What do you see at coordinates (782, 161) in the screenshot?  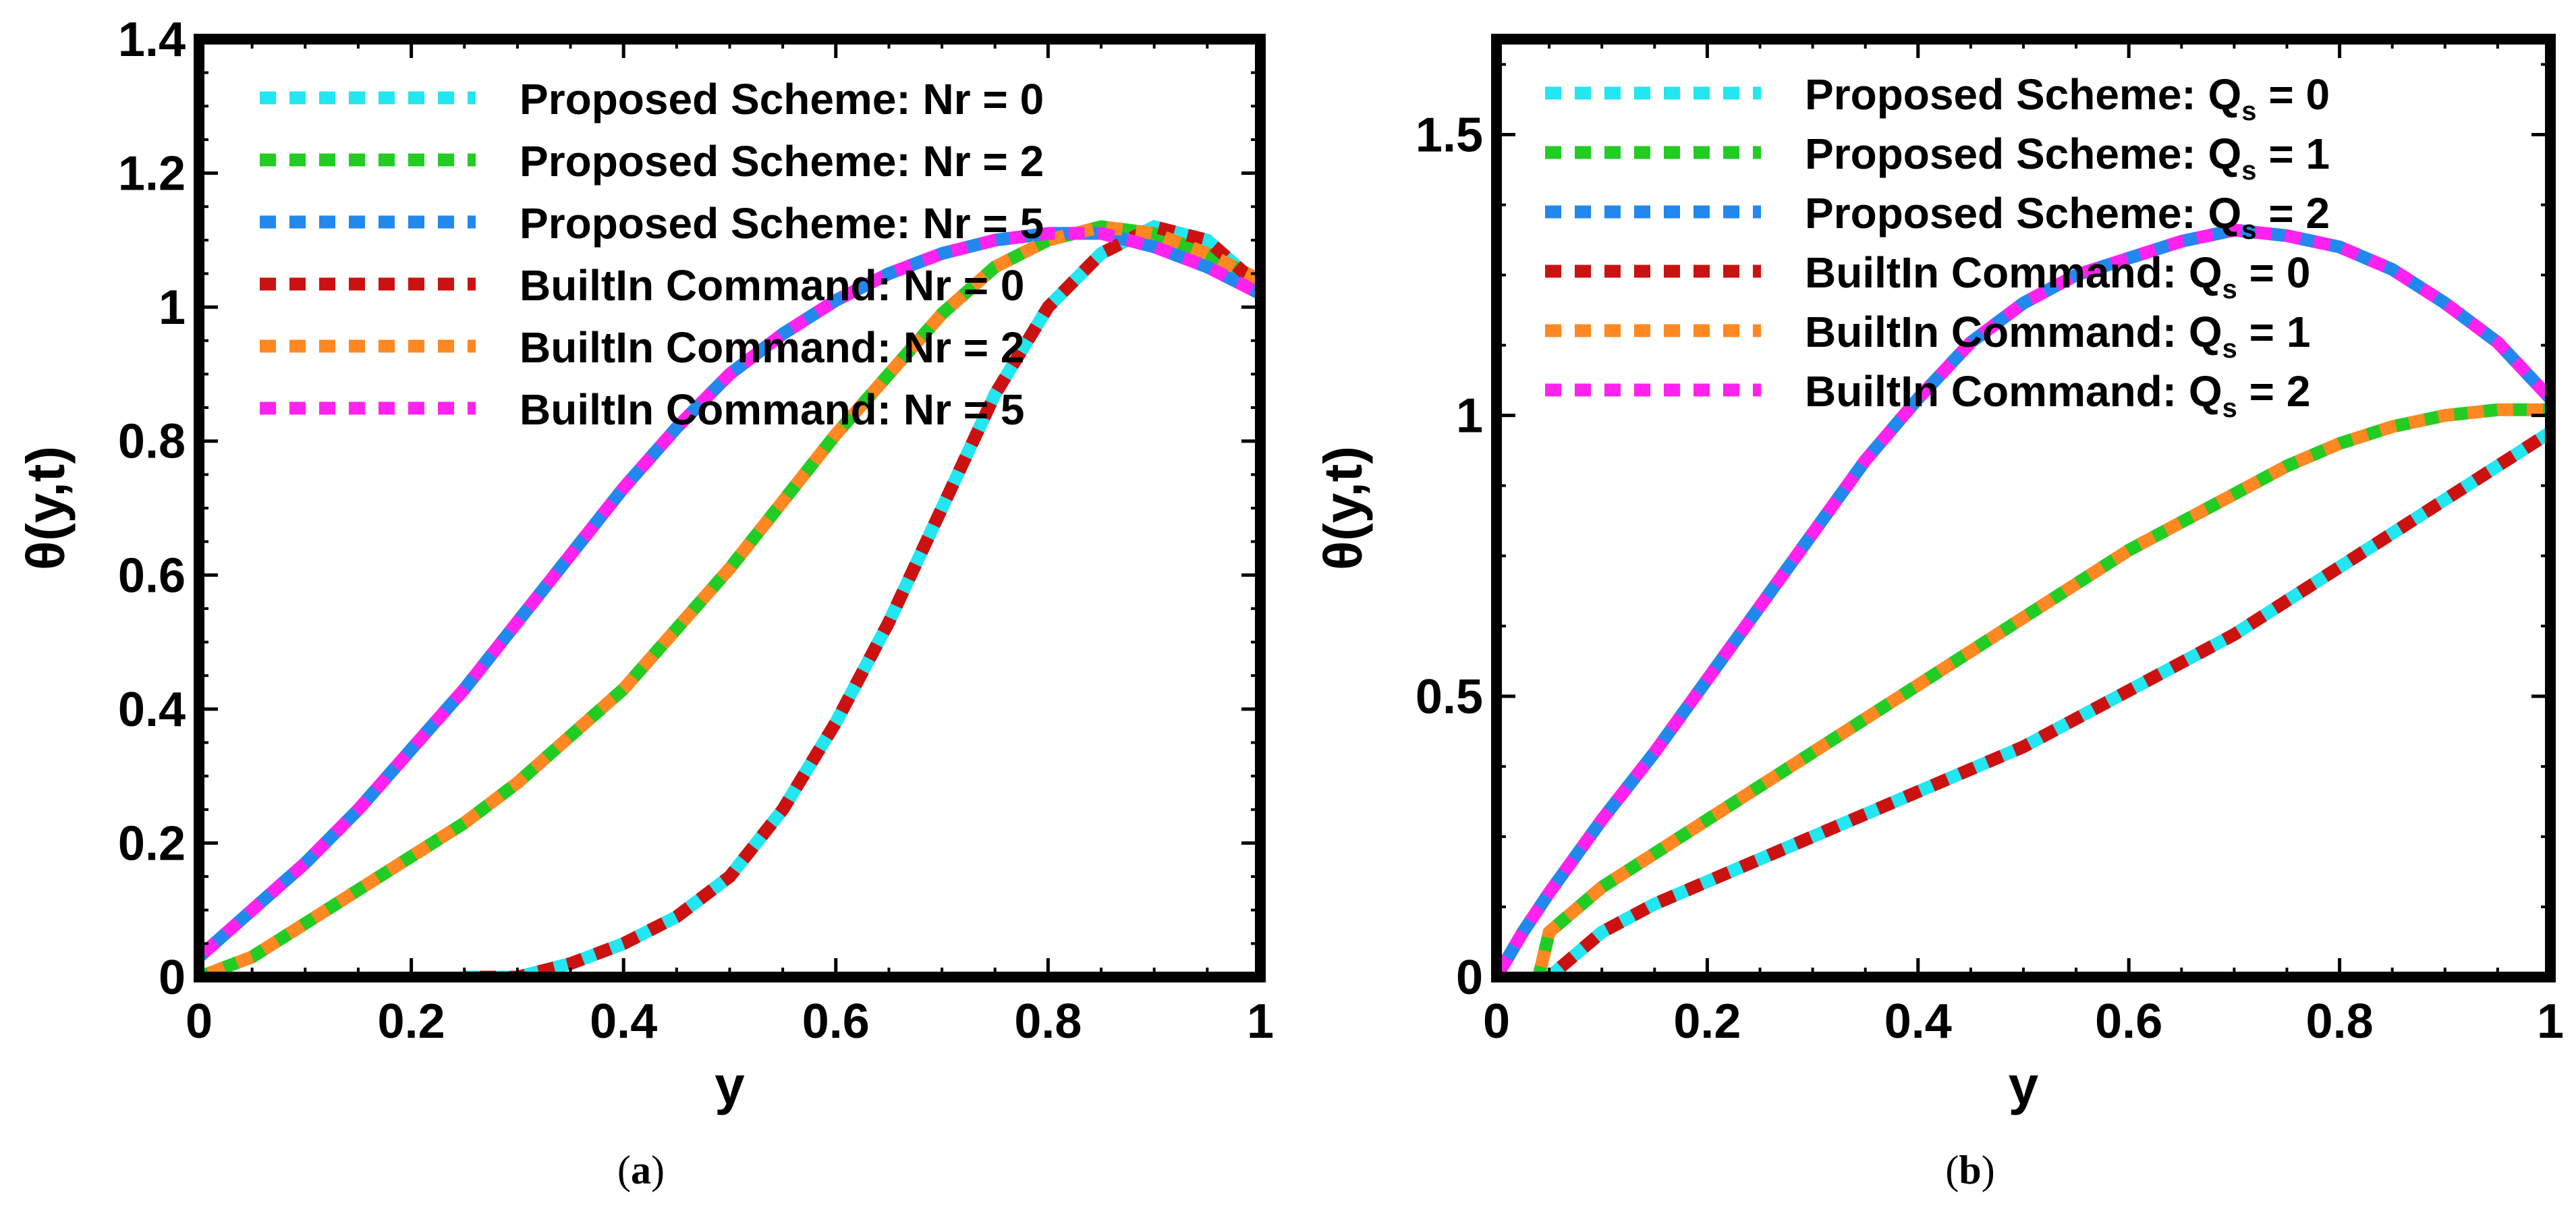 I see `legend-label: Proposed Scheme: Nr = 2` at bounding box center [782, 161].